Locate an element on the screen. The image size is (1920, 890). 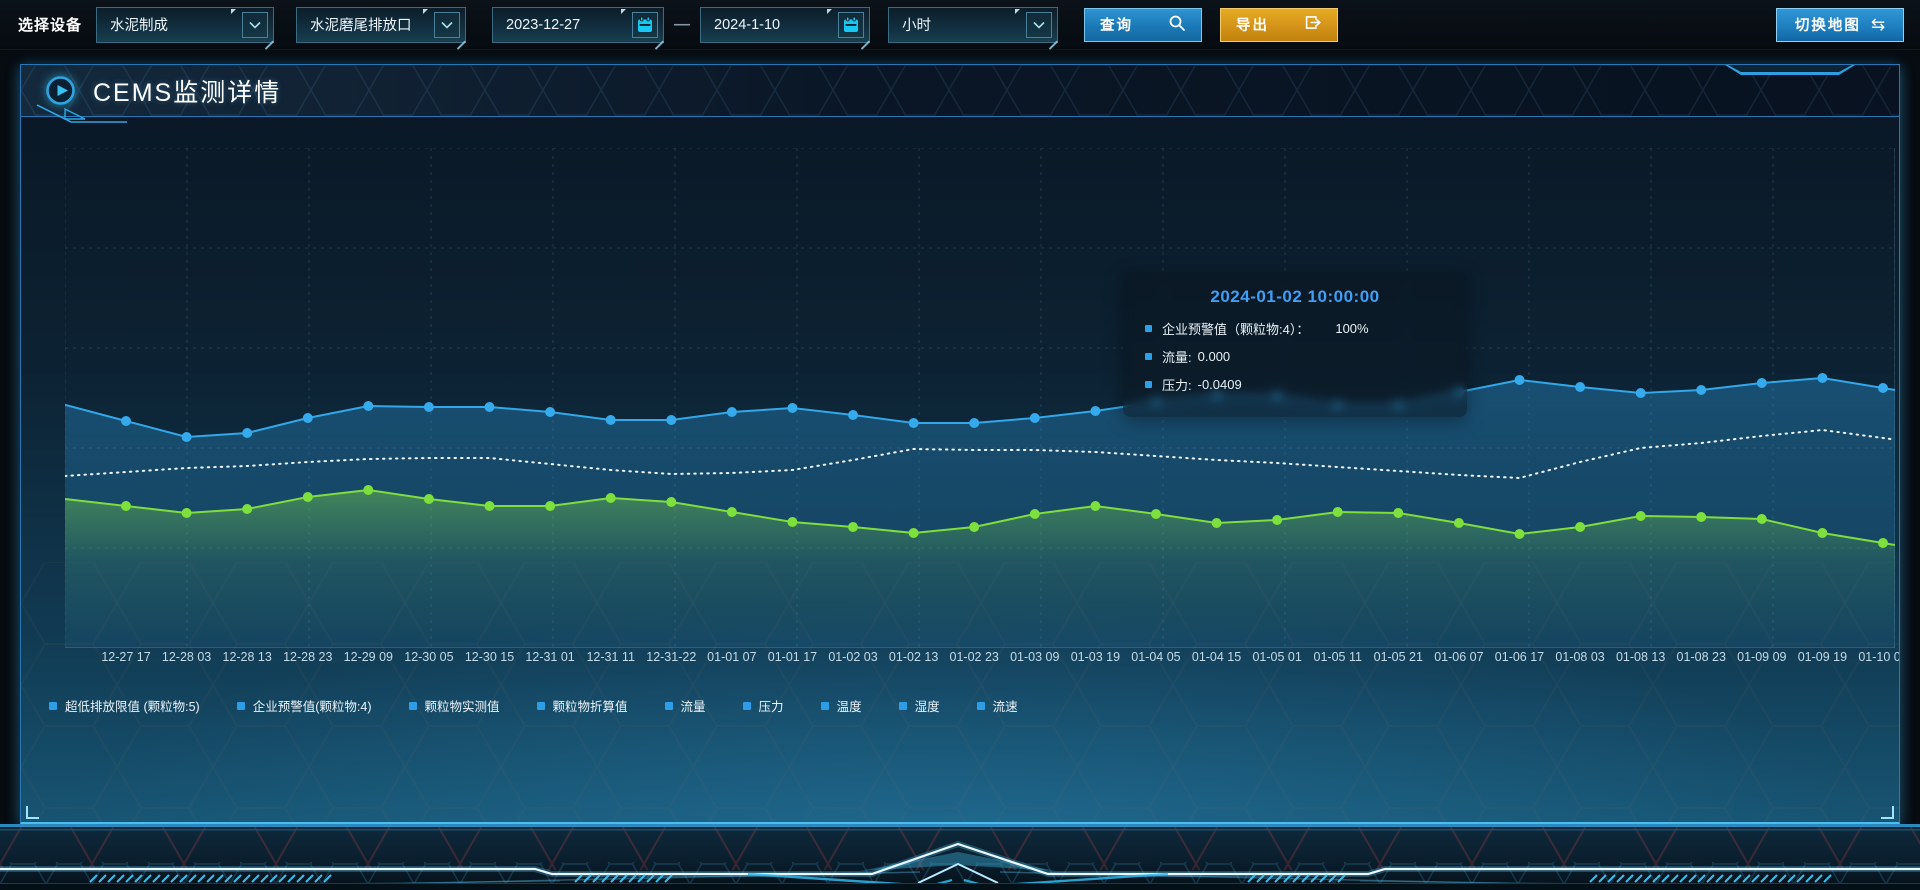
tooltip-row: 流量: 0.000 is located at coordinates (1295, 356).